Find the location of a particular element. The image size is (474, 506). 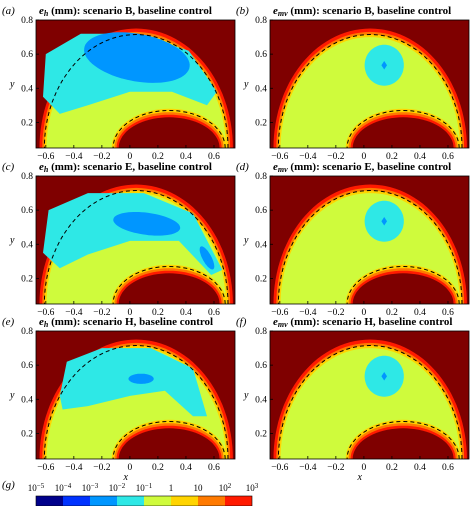

colorbar-frame is located at coordinates (144, 500).